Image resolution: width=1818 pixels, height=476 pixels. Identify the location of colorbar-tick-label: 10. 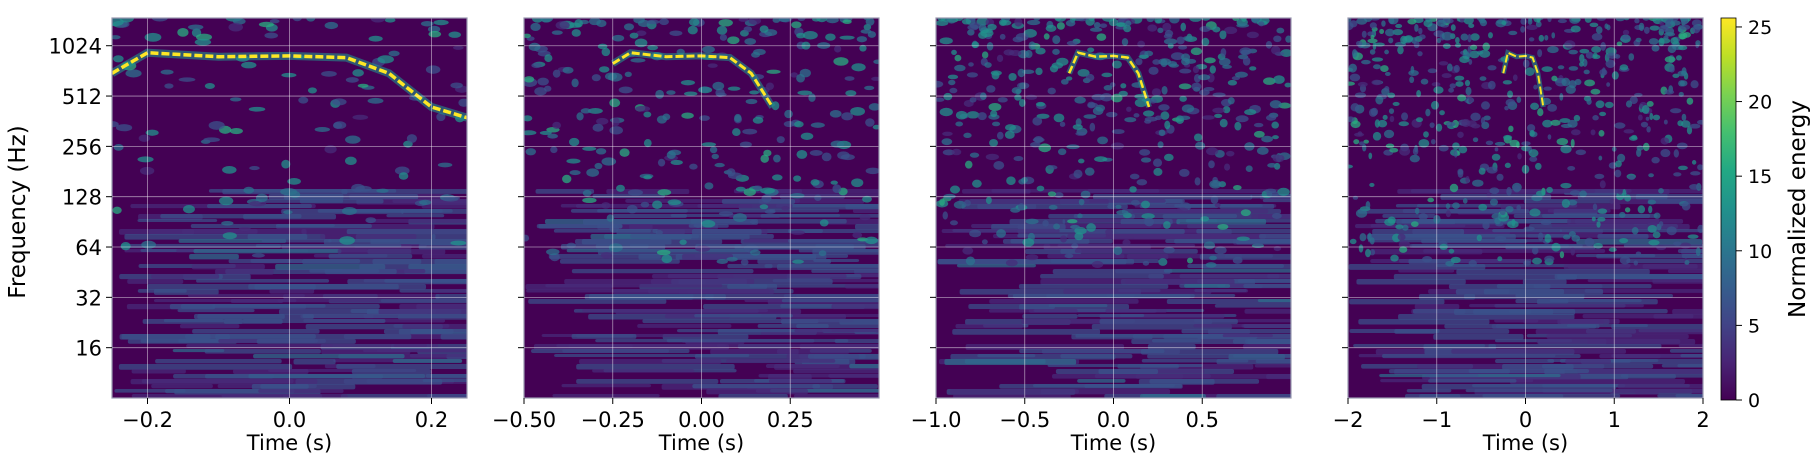
(1760, 252).